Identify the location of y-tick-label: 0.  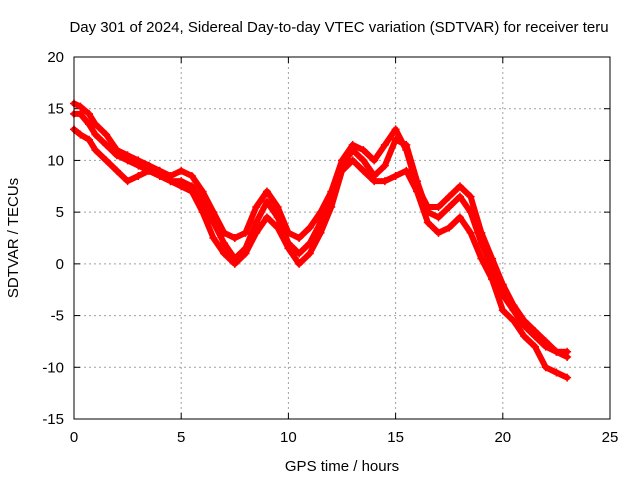
(60, 264).